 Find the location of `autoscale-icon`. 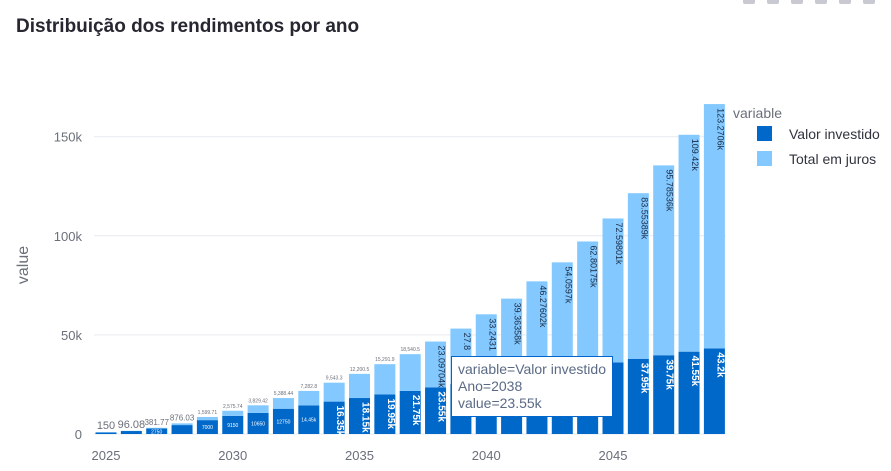

autoscale-icon is located at coordinates (845, 2).